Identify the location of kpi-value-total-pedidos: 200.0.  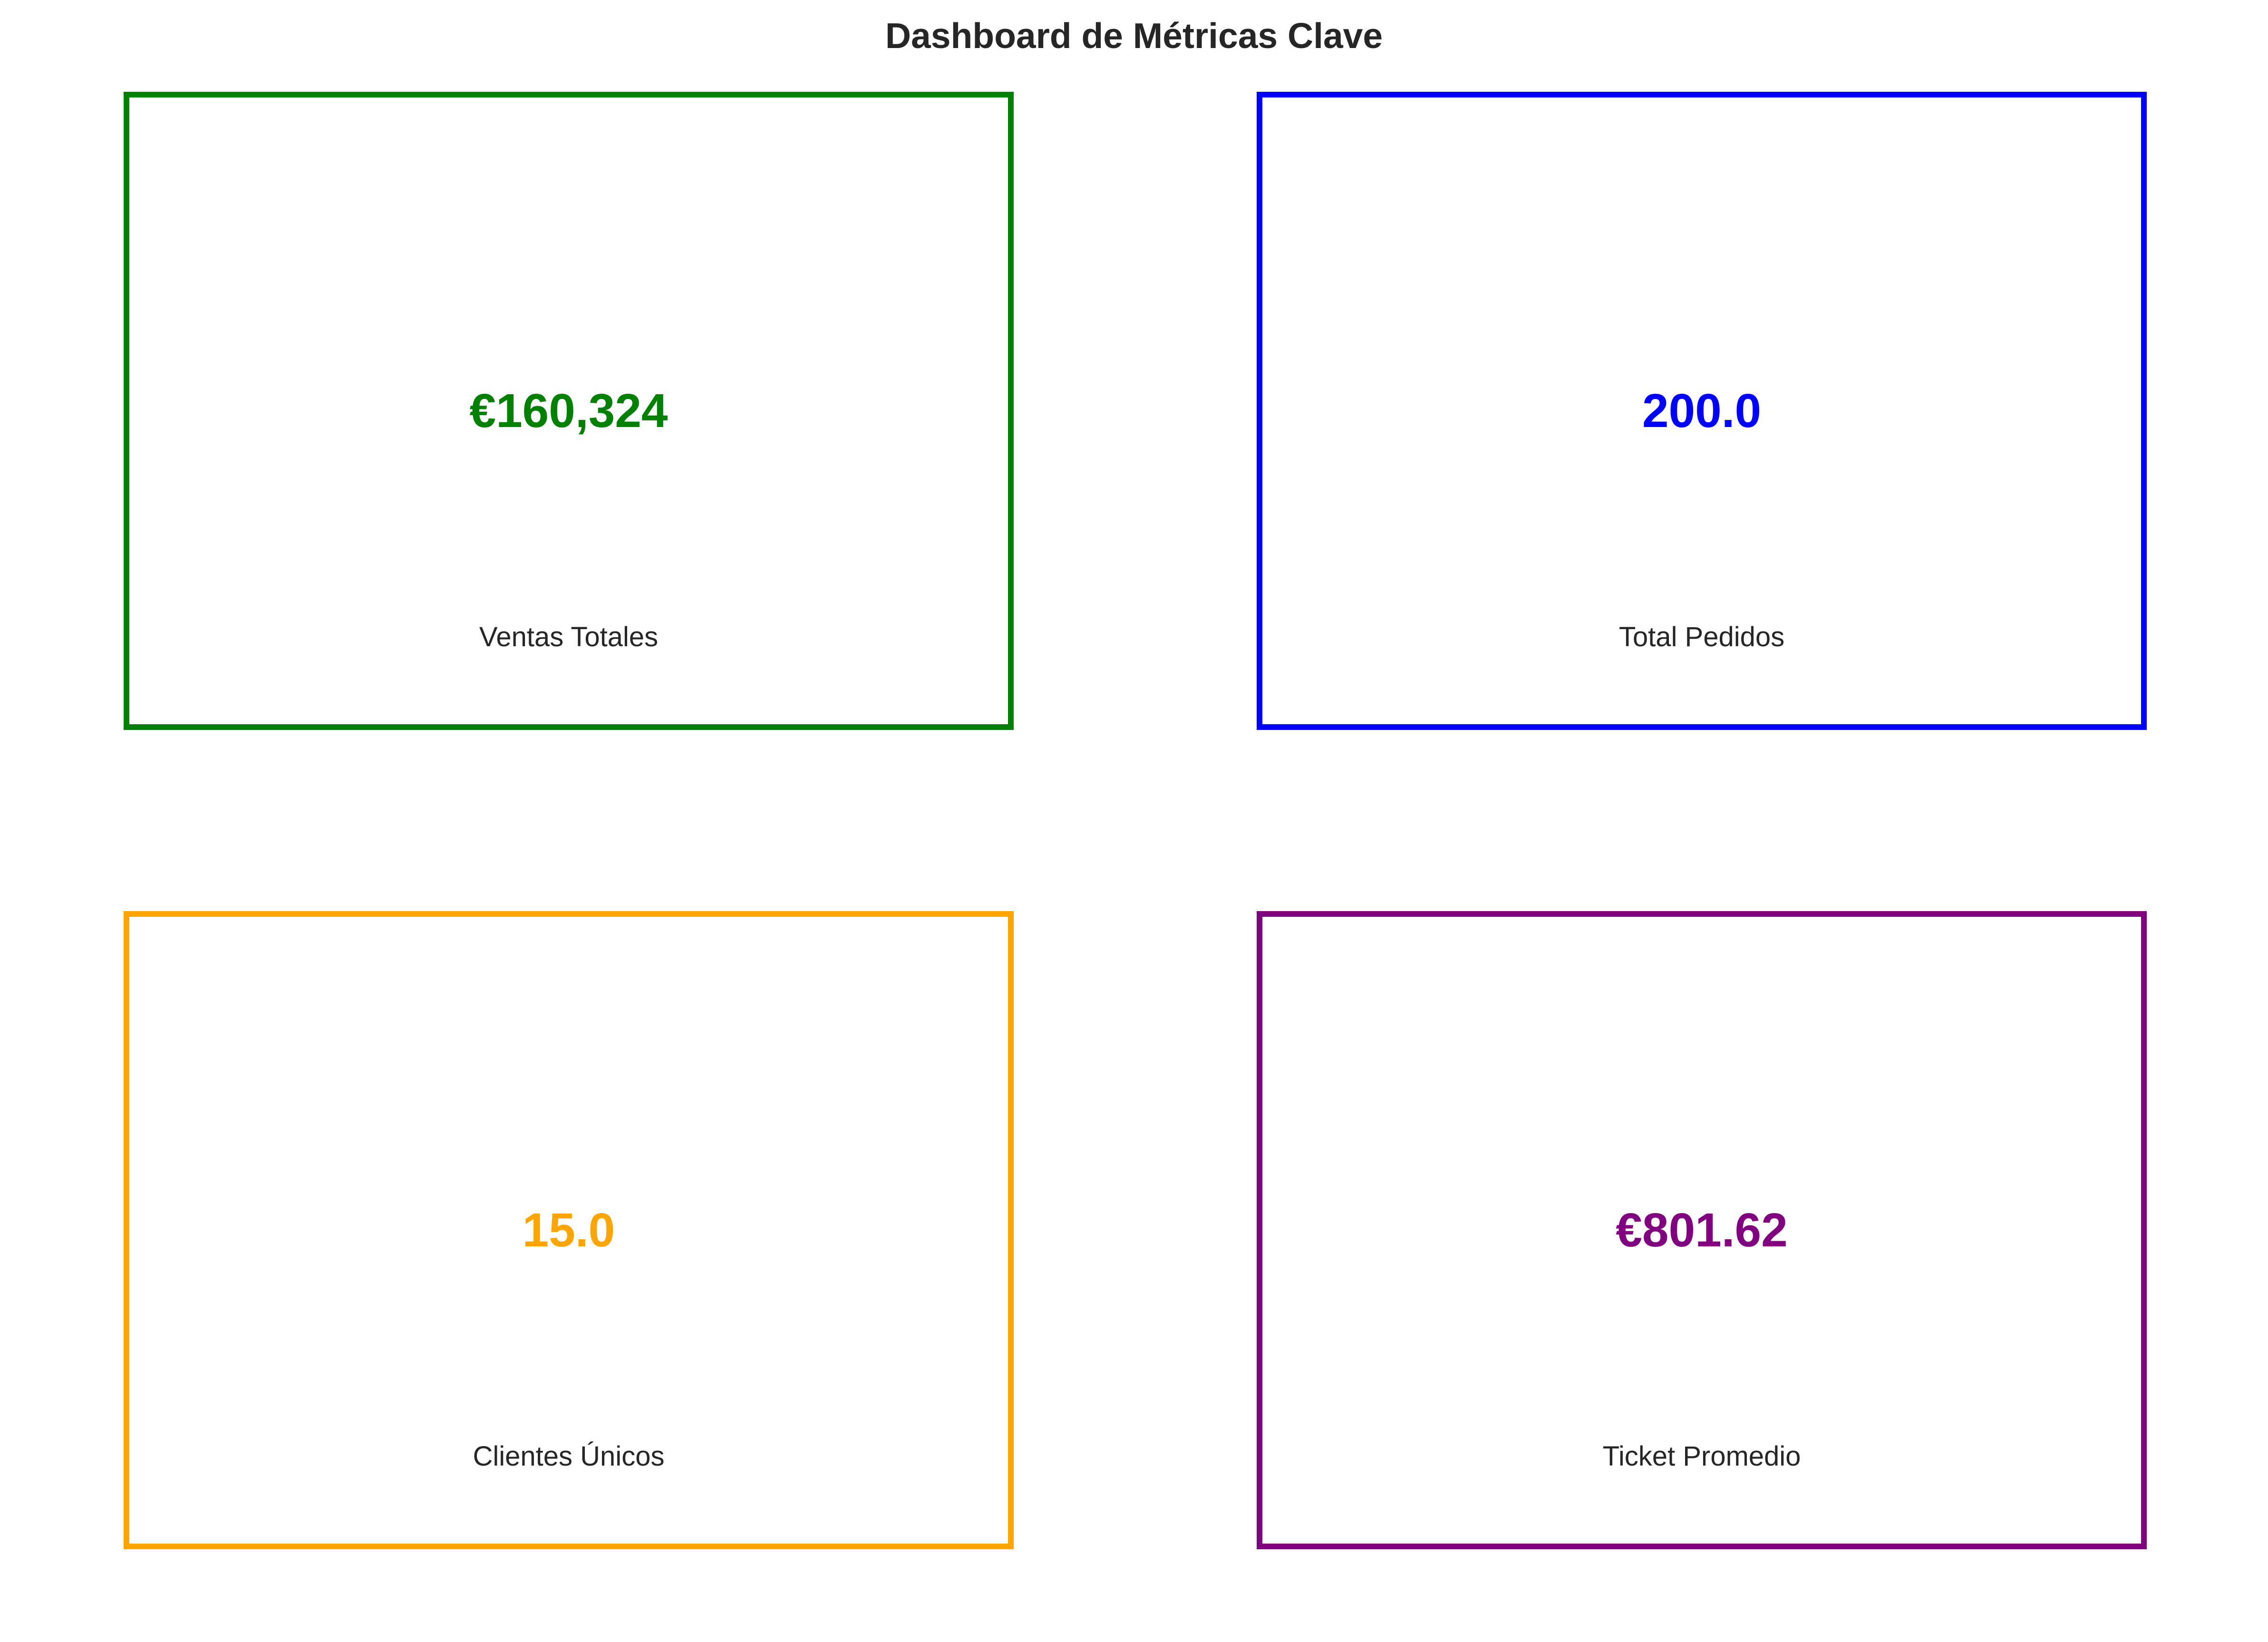
(1702, 410).